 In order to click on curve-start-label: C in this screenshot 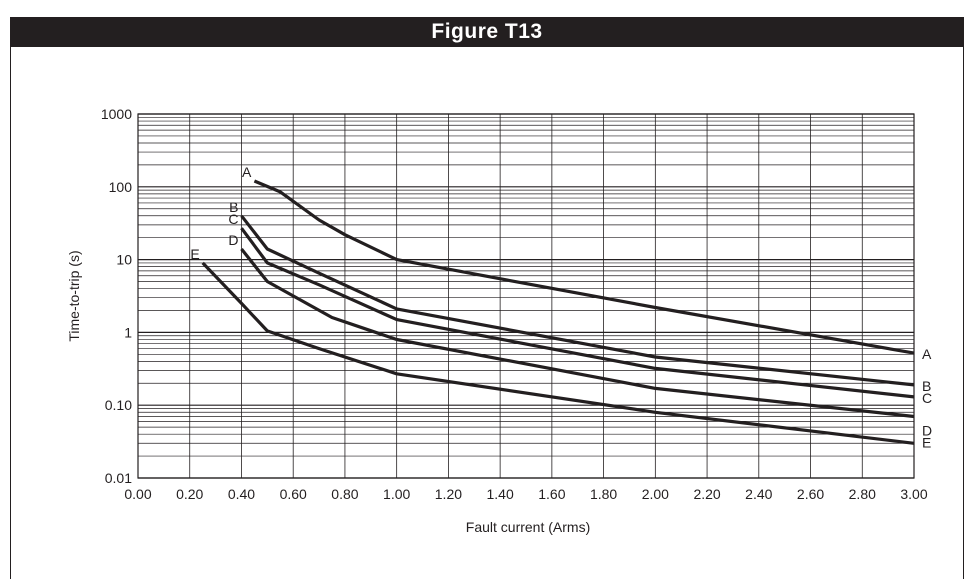, I will do `click(233, 219)`.